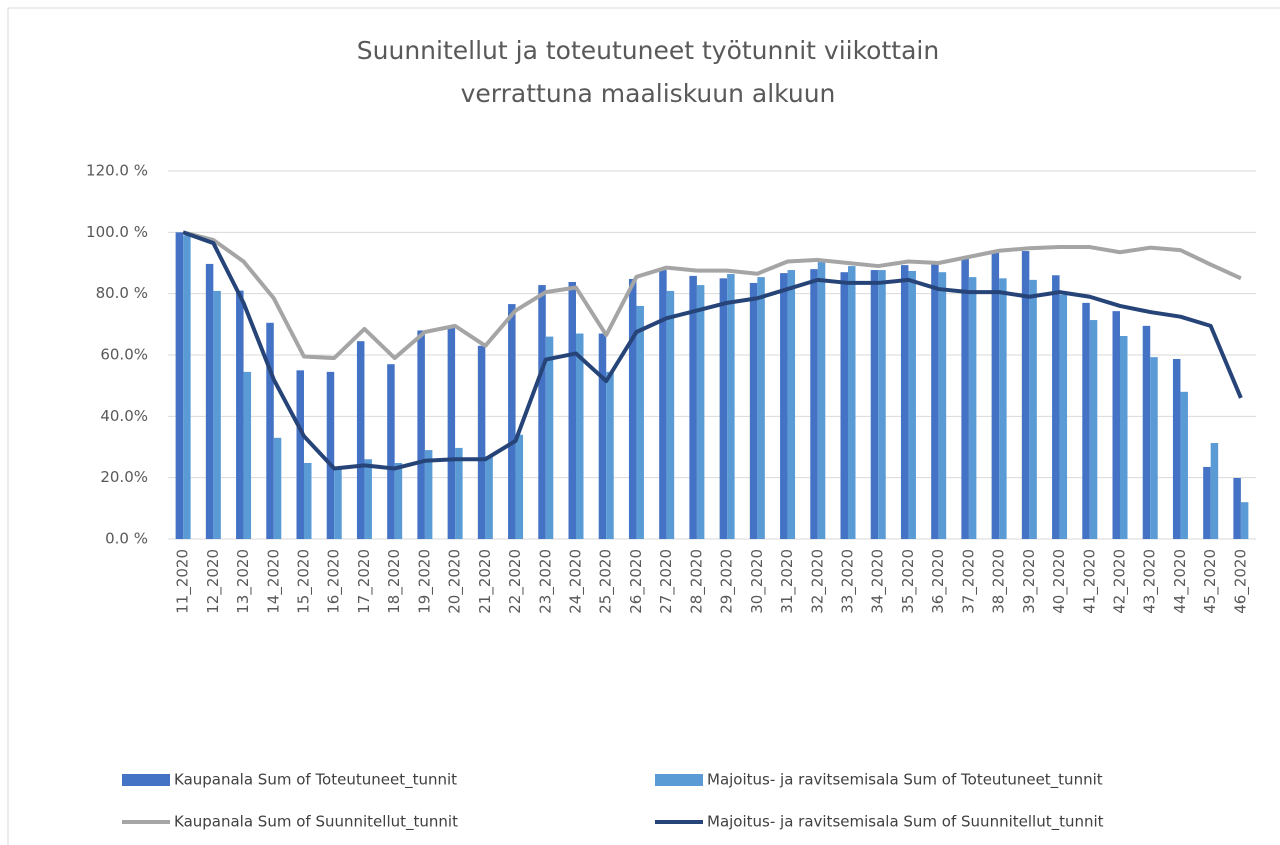  Describe the element at coordinates (394, 581) in the screenshot. I see `x-tick-label: 18_2020` at that location.